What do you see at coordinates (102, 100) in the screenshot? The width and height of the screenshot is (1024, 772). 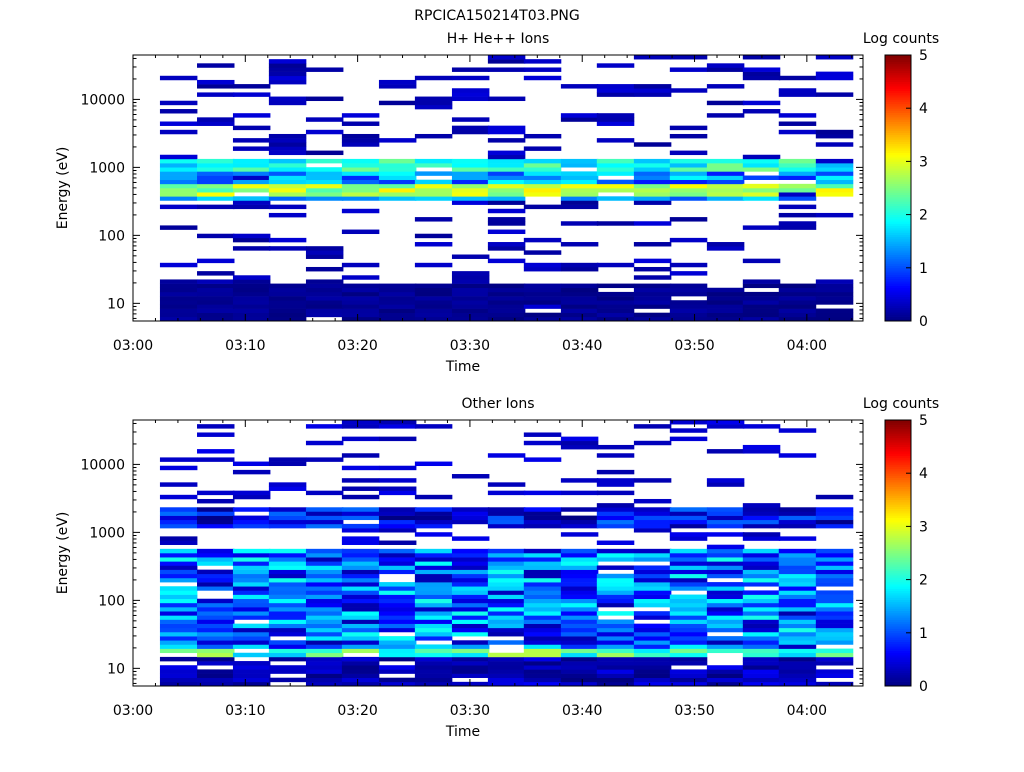 I see `y-tick-label: 10000` at bounding box center [102, 100].